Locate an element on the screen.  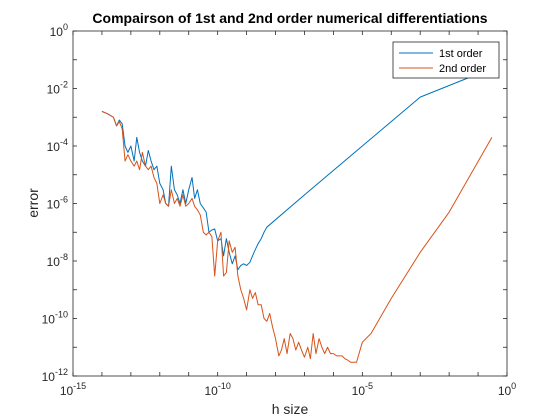
y-tick-label: 10⁻¹⁰ is located at coordinates (55, 318).